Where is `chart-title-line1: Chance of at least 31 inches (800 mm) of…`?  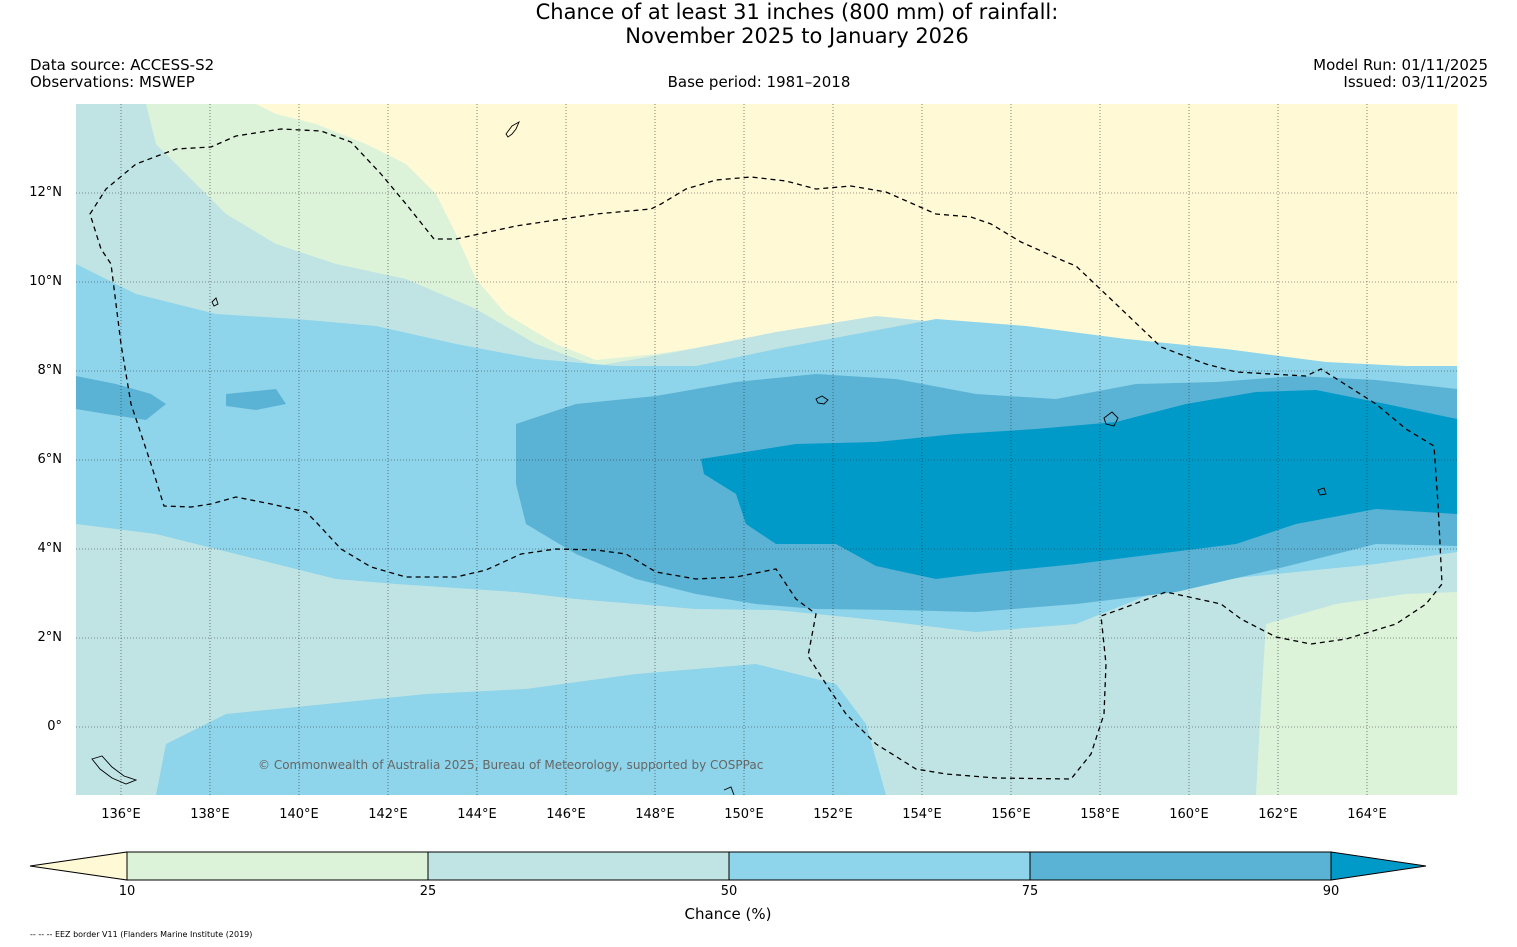 chart-title-line1: Chance of at least 31 inches (800 mm) of… is located at coordinates (797, 12).